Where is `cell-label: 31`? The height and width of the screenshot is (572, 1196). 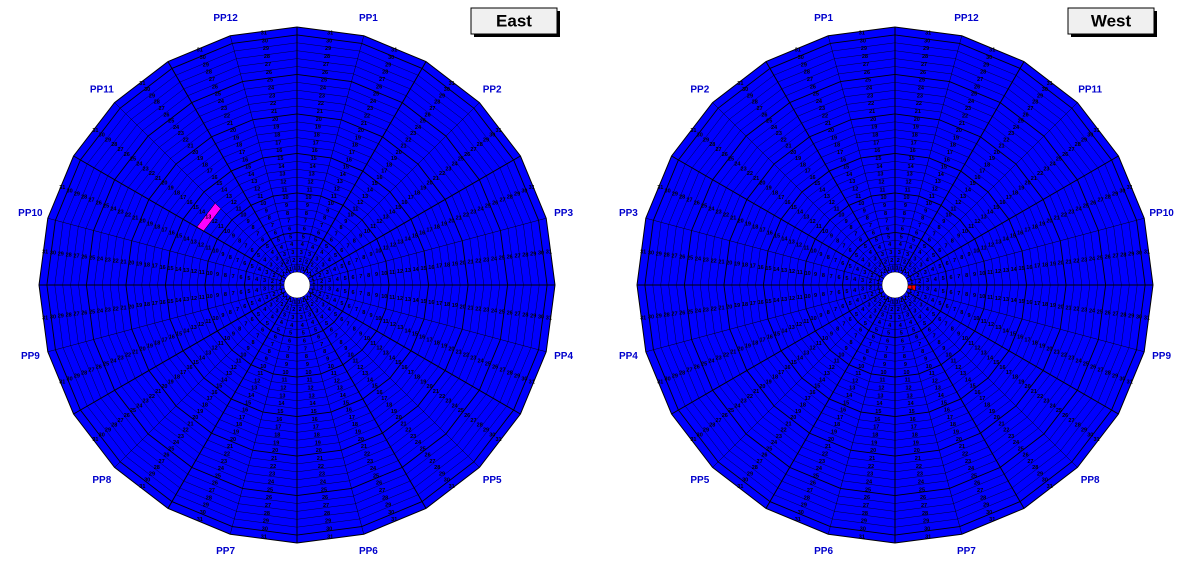
cell-label: 31 is located at coordinates (62, 383).